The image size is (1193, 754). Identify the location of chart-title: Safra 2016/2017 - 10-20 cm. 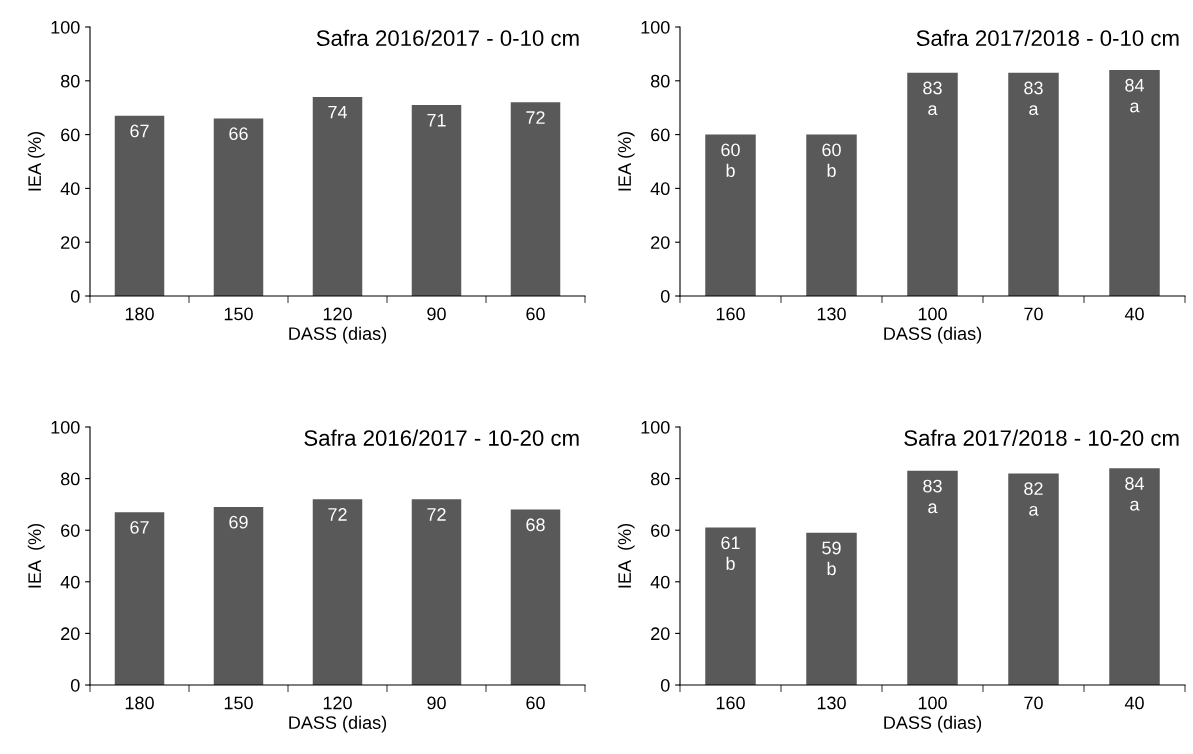
(441, 437).